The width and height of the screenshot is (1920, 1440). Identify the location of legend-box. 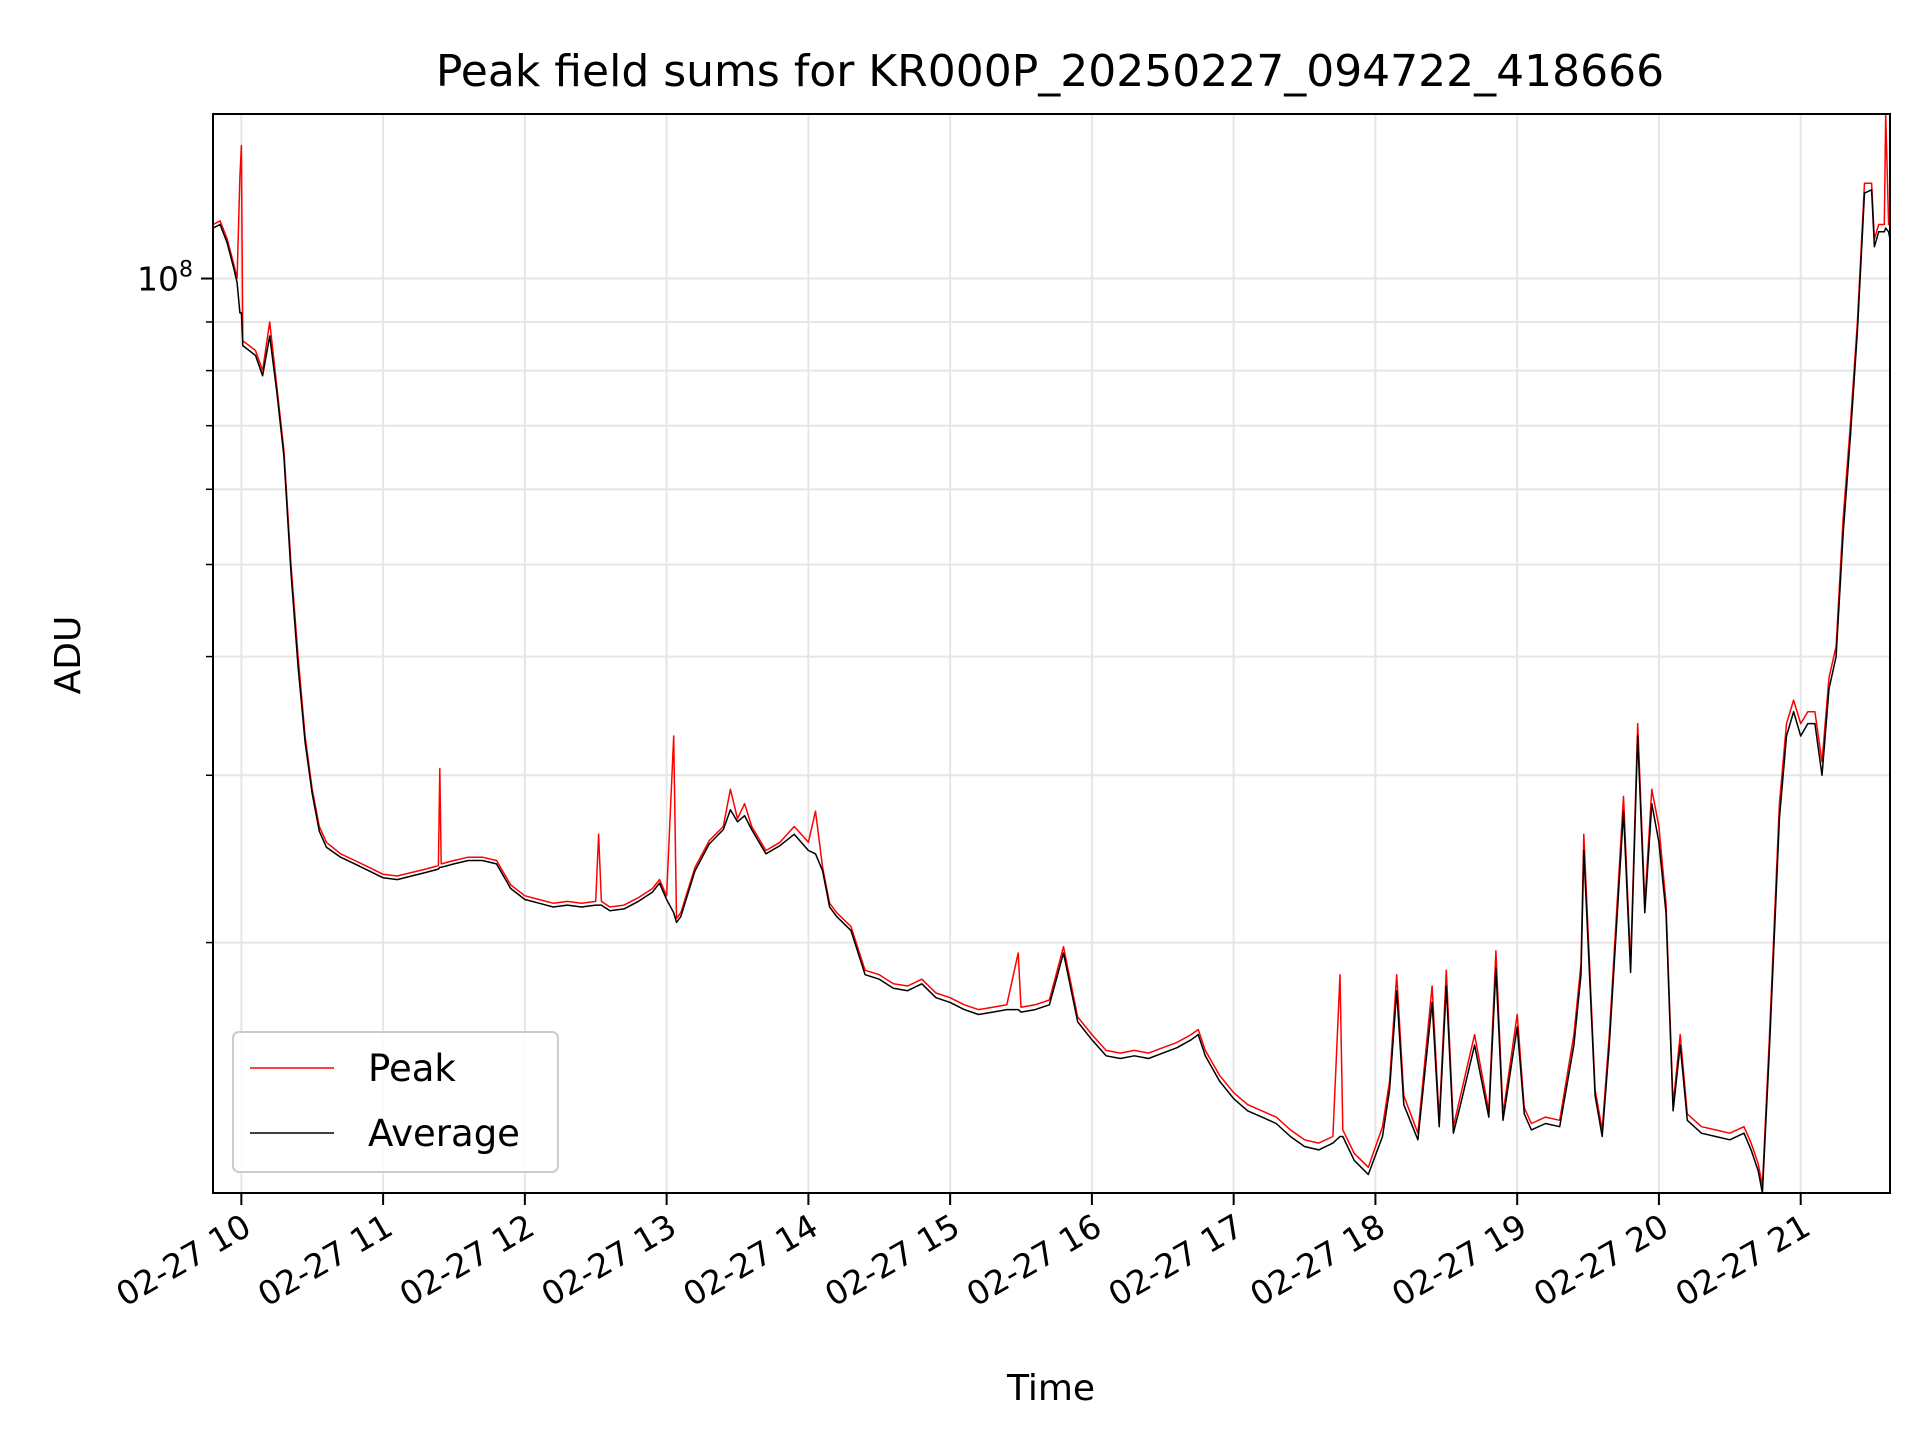
(395, 1102).